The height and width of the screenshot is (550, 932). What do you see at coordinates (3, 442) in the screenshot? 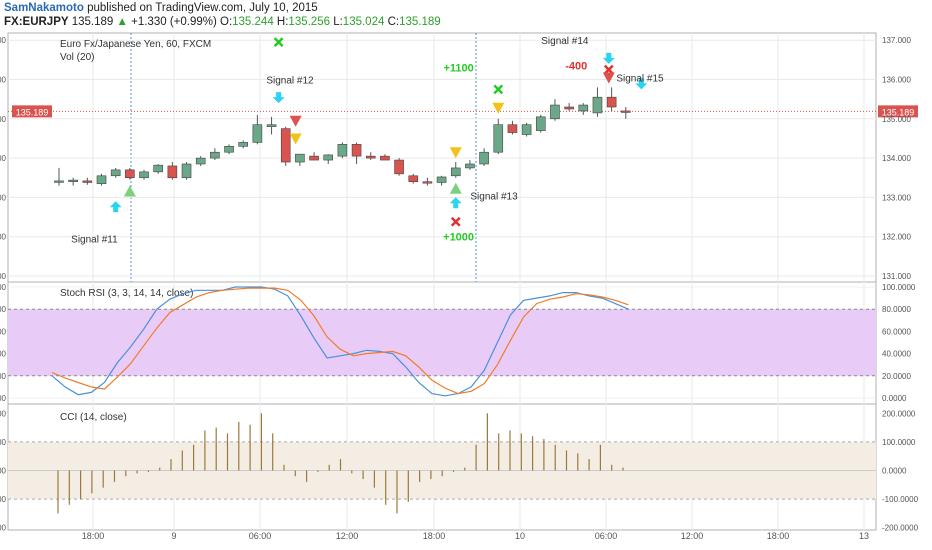
I see `cci-tick-label-left: 100.0000` at bounding box center [3, 442].